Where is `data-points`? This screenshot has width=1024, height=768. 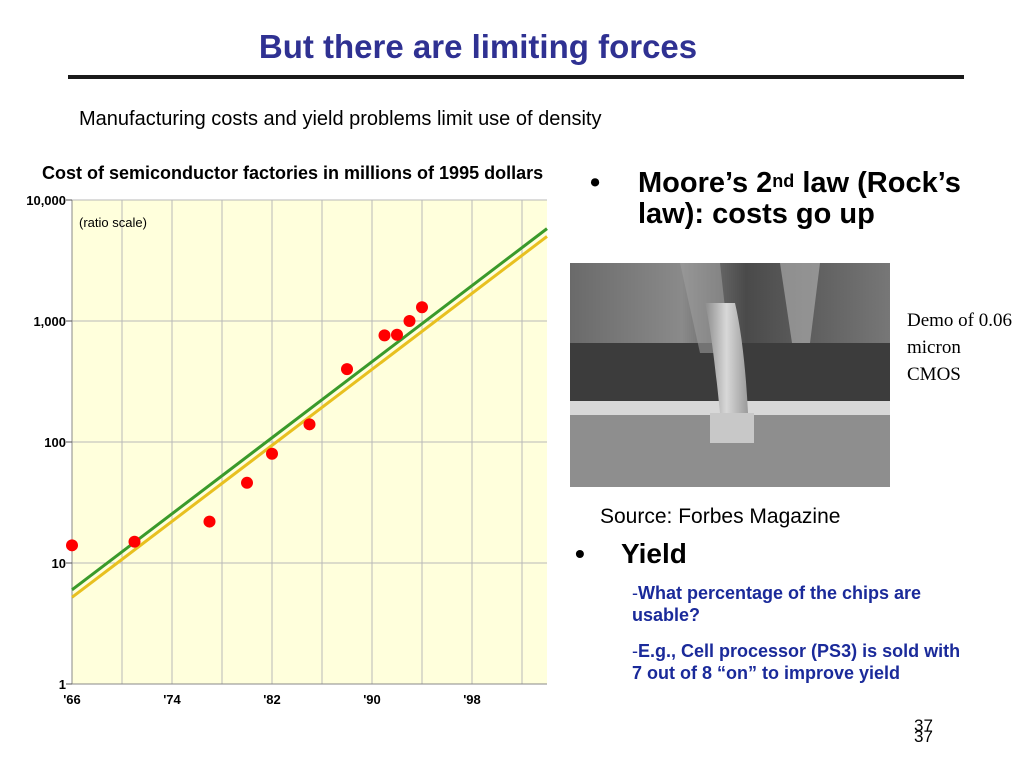 data-points is located at coordinates (247, 426).